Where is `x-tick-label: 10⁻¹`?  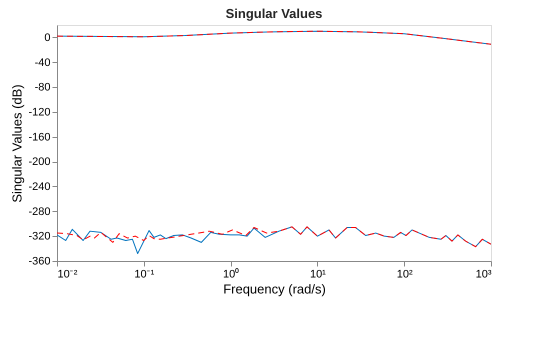
x-tick-label: 10⁻¹ is located at coordinates (144, 274).